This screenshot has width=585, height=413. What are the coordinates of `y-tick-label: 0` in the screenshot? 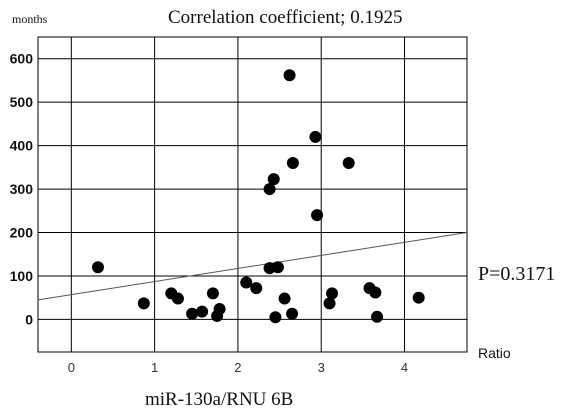 It's located at (29, 319).